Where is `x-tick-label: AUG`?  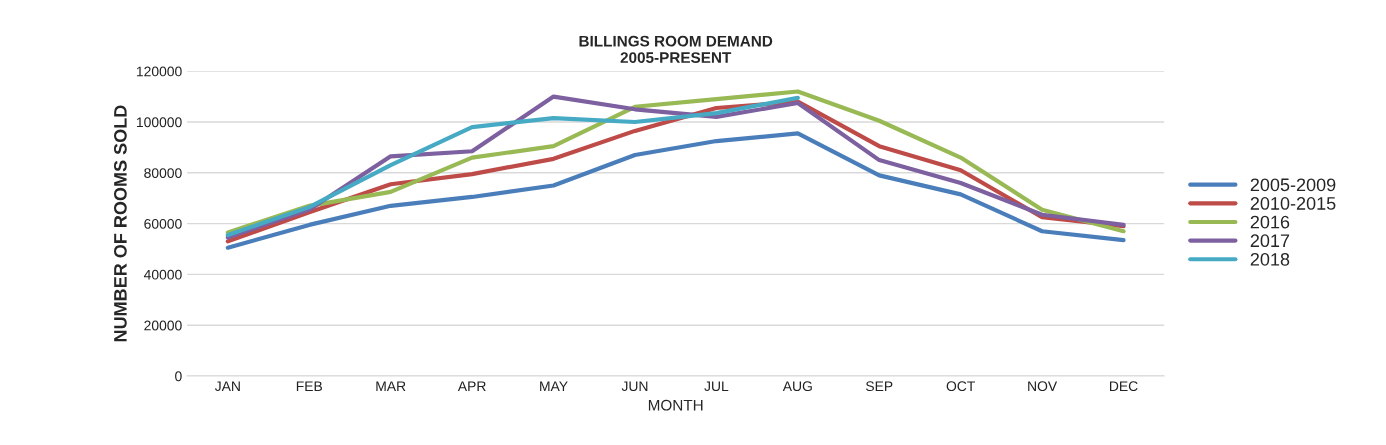
x-tick-label: AUG is located at coordinates (797, 386).